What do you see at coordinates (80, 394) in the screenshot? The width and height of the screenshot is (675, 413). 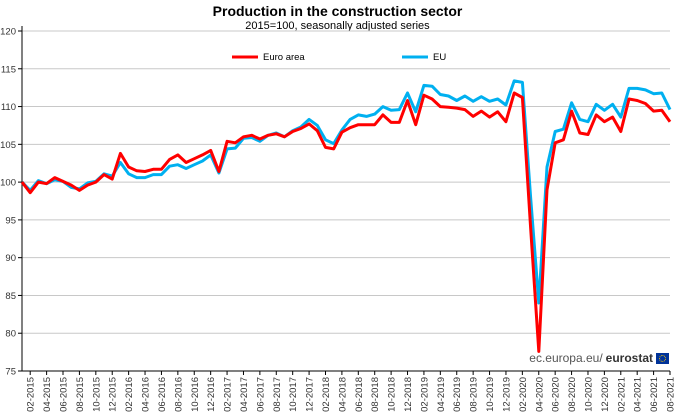 I see `x-tick-label: 08-2015` at bounding box center [80, 394].